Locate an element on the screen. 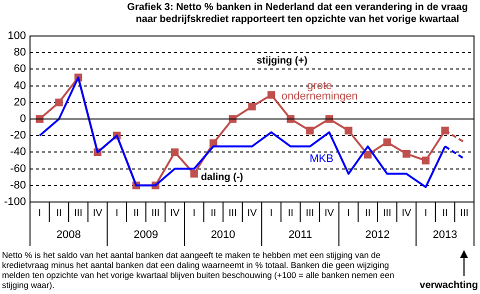  y-tick-label: -80 is located at coordinates (18, 185).